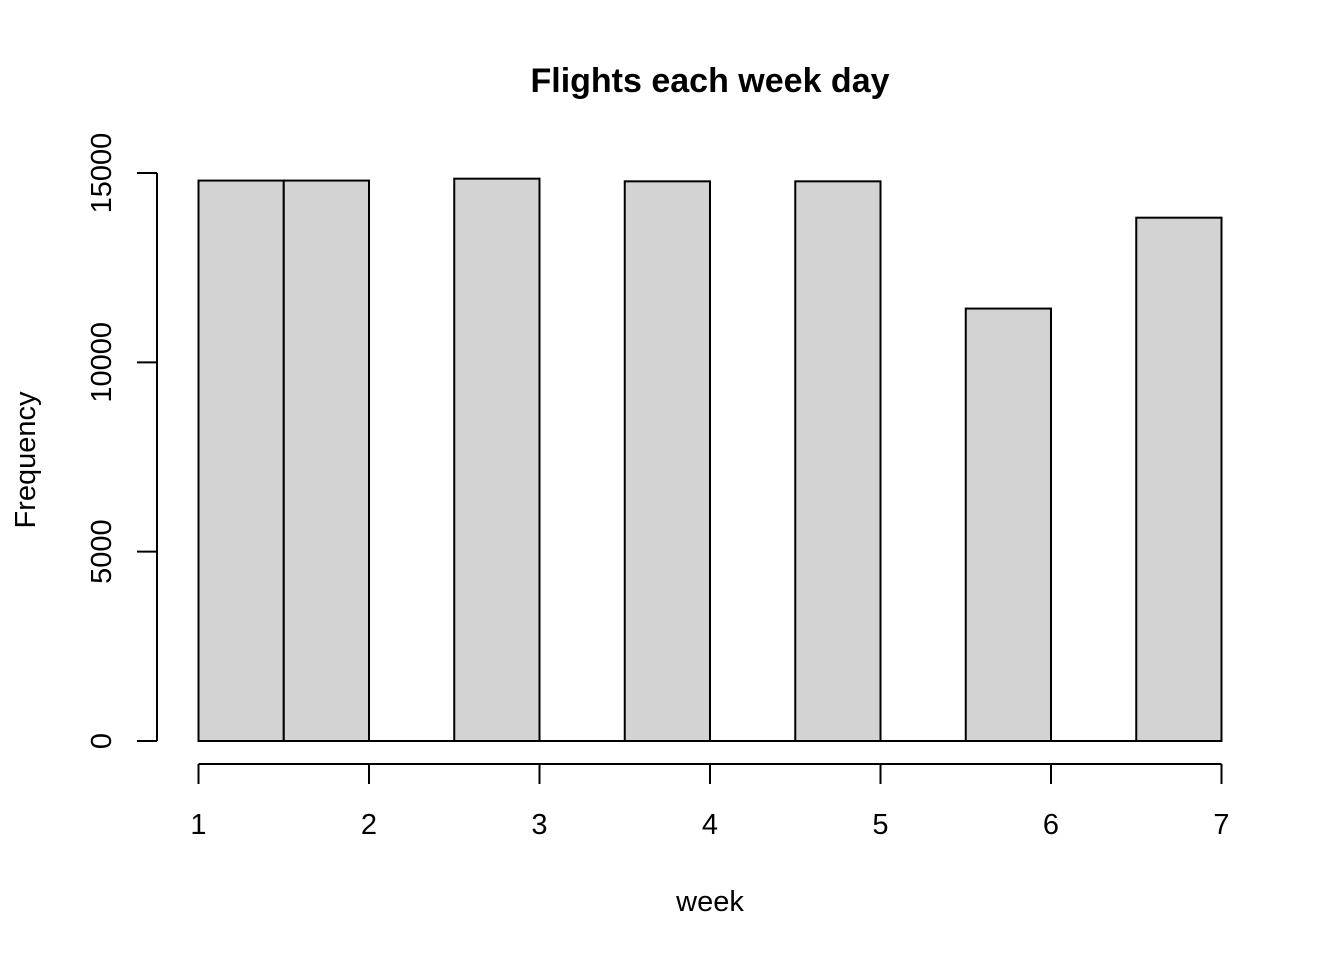  I want to click on x-tick-label-2: 2, so click(369, 825).